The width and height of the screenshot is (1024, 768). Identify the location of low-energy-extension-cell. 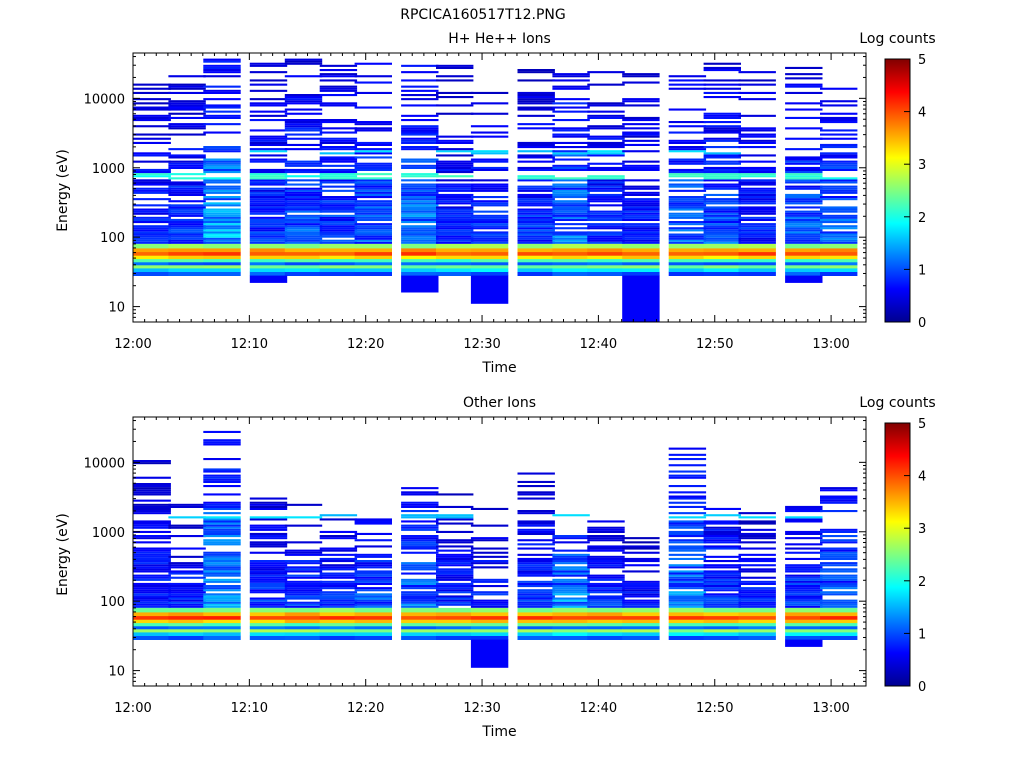
(268, 279).